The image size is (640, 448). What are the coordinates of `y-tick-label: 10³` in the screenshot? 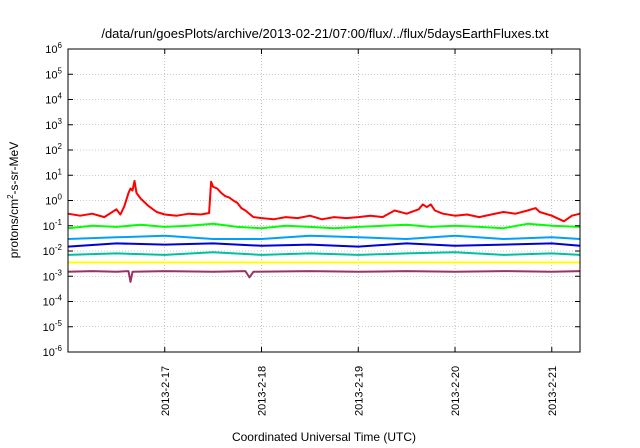 It's located at (53, 124).